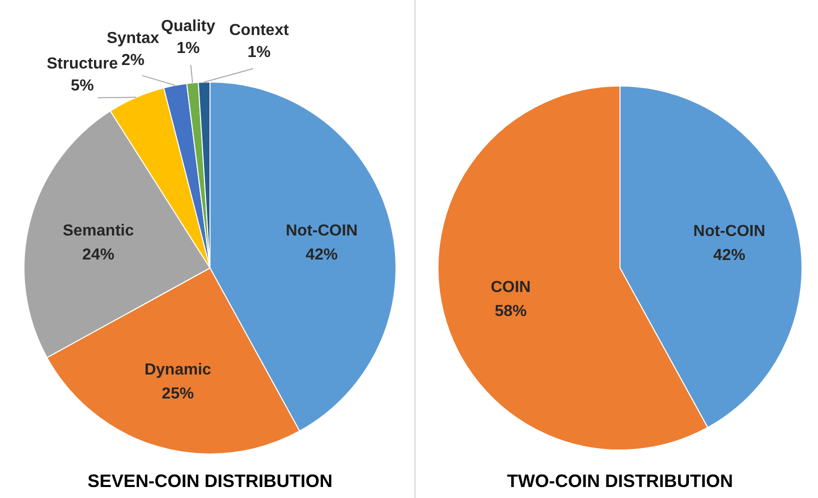 The height and width of the screenshot is (498, 818). What do you see at coordinates (210, 481) in the screenshot?
I see `text: SEVEN-COIN DISTRIBUTION` at bounding box center [210, 481].